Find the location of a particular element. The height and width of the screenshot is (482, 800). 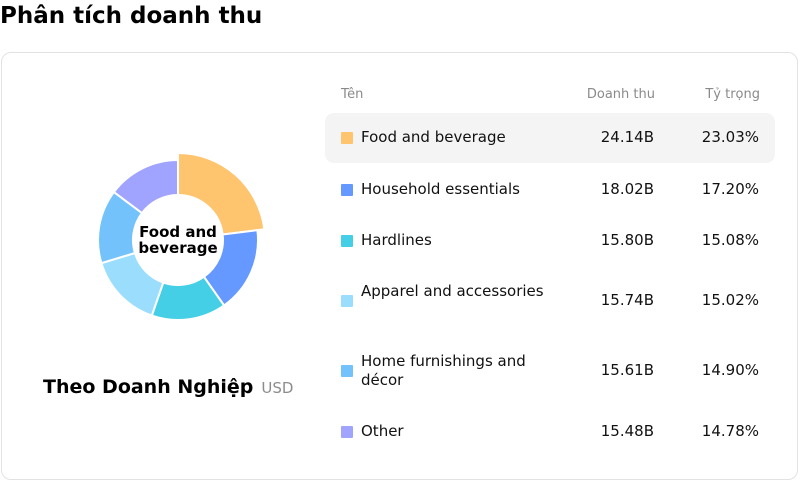

row-name: Food and beverage is located at coordinates (433, 137).